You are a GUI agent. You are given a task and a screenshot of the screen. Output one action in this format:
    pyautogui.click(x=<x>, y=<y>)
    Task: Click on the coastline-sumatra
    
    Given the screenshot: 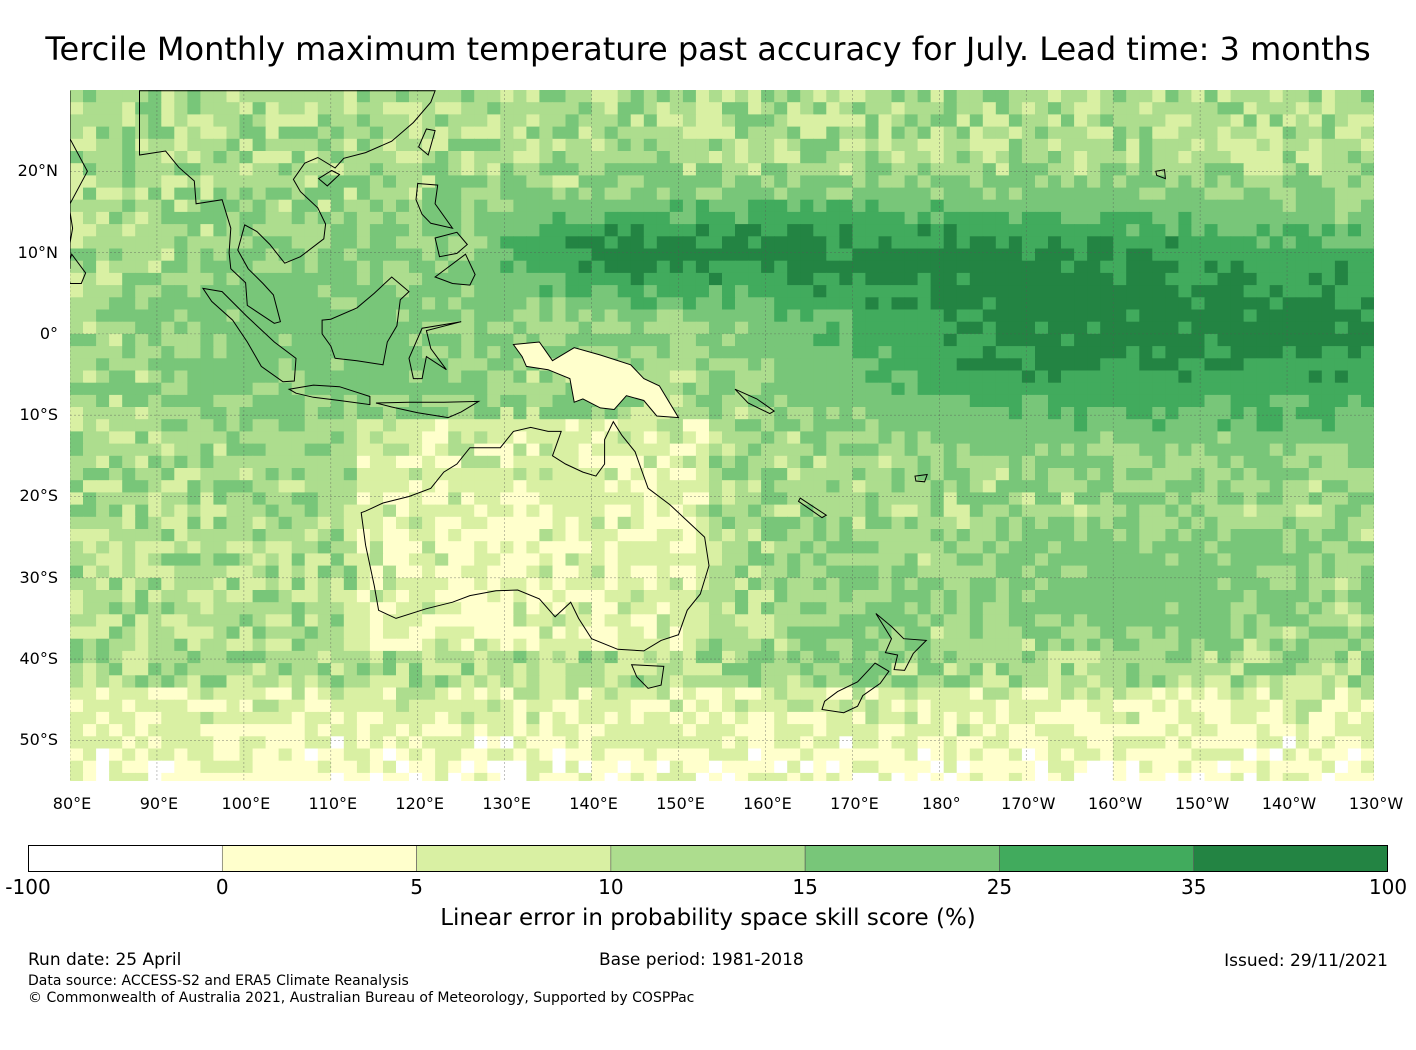 What is the action you would take?
    pyautogui.click(x=249, y=335)
    